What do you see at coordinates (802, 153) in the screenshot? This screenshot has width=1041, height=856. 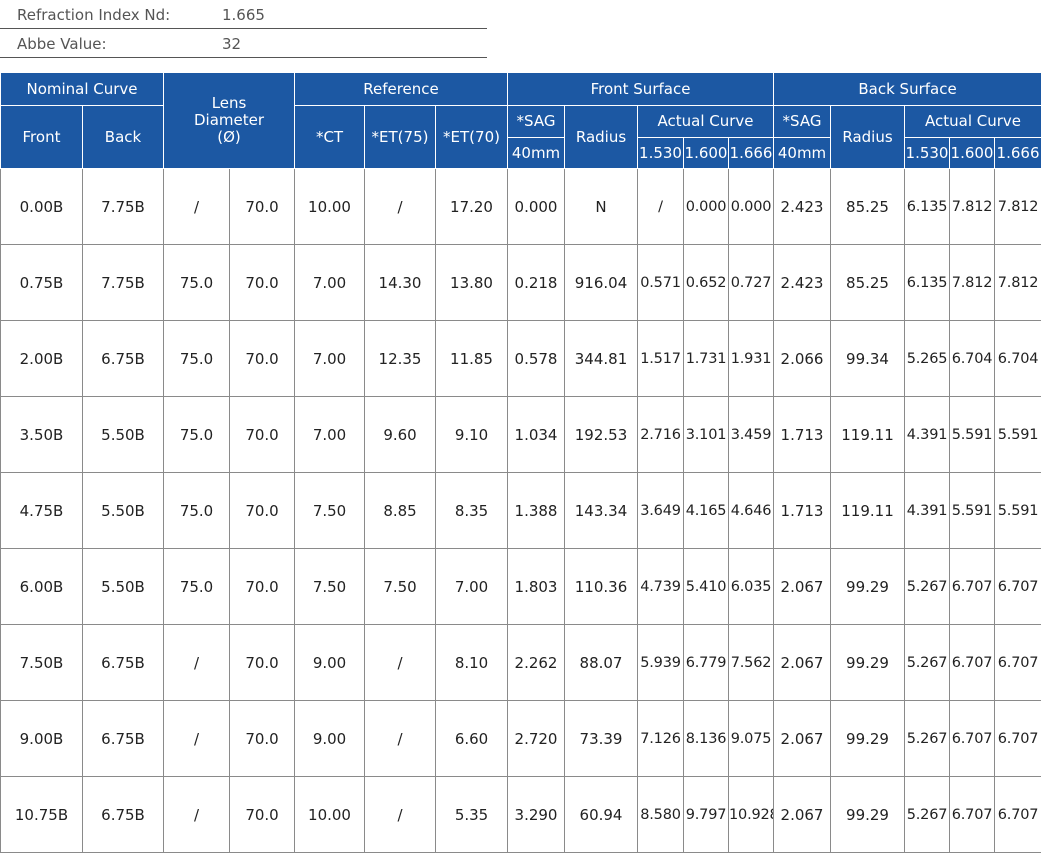 I see `sub-header: 40mm` at bounding box center [802, 153].